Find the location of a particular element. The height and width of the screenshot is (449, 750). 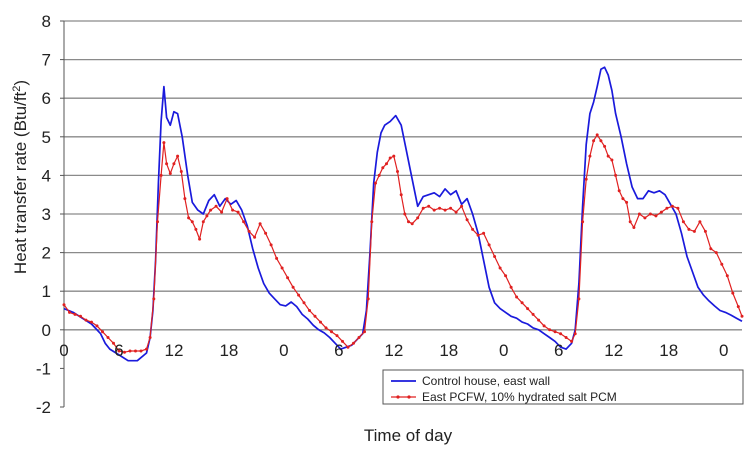

legend-label-control: Control house, east wall is located at coordinates (486, 381).